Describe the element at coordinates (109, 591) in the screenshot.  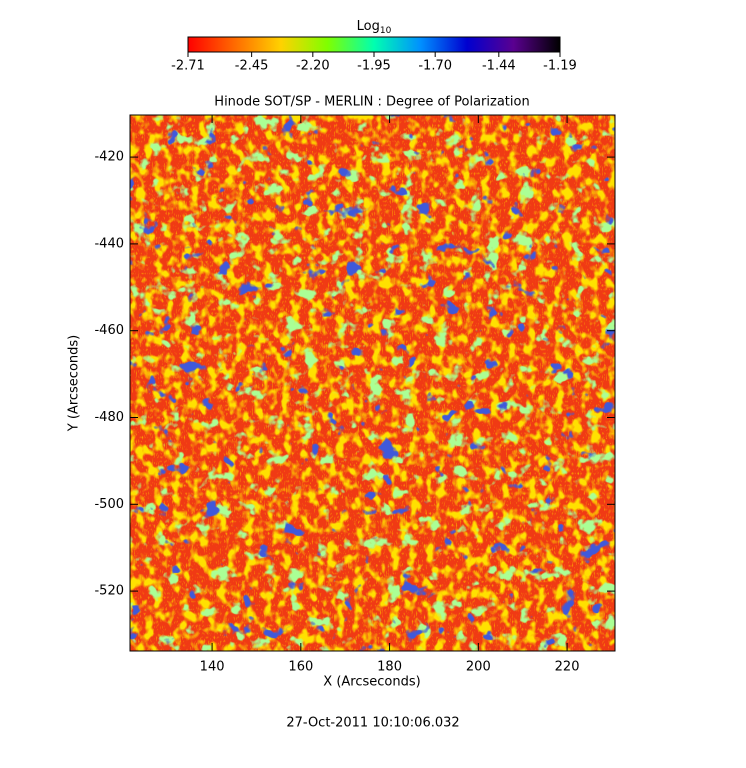
I see `y-tick-label: -520` at that location.